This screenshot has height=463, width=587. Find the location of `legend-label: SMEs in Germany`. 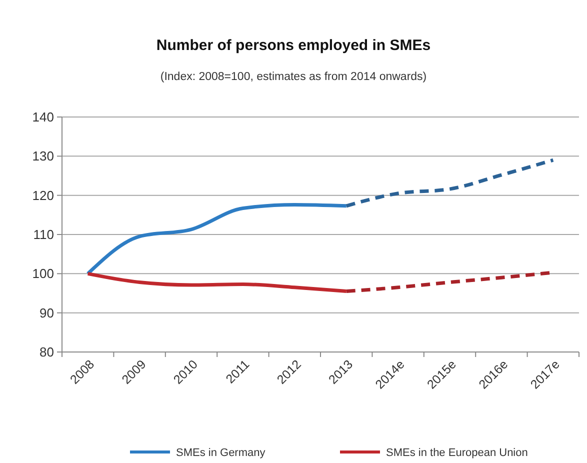

legend-label: SMEs in Germany is located at coordinates (221, 452).